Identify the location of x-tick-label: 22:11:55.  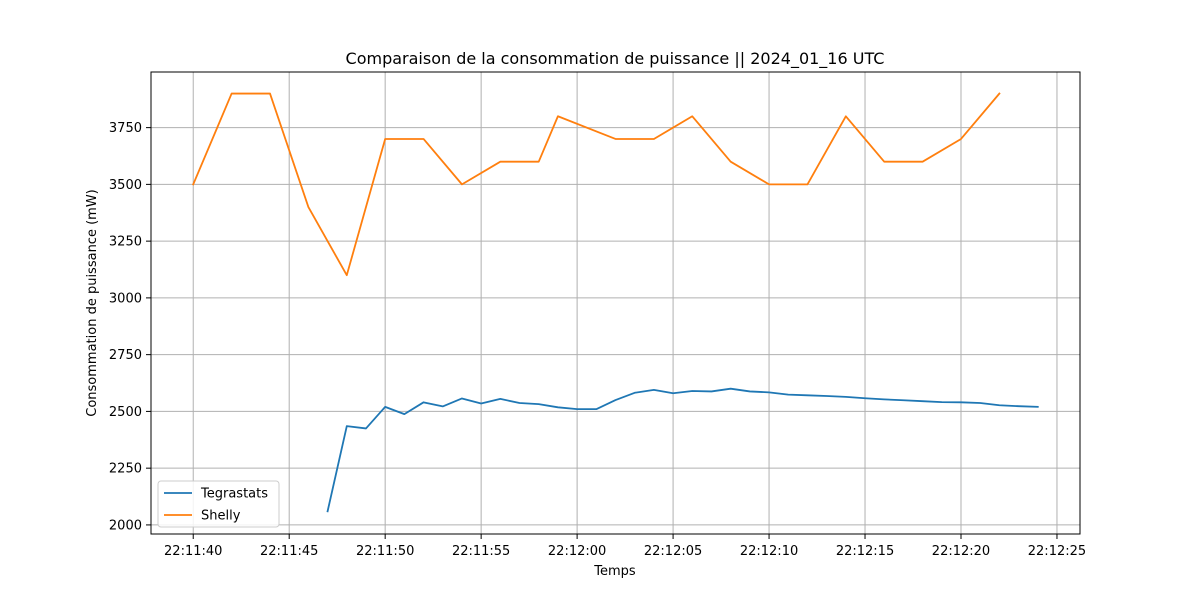
(481, 551).